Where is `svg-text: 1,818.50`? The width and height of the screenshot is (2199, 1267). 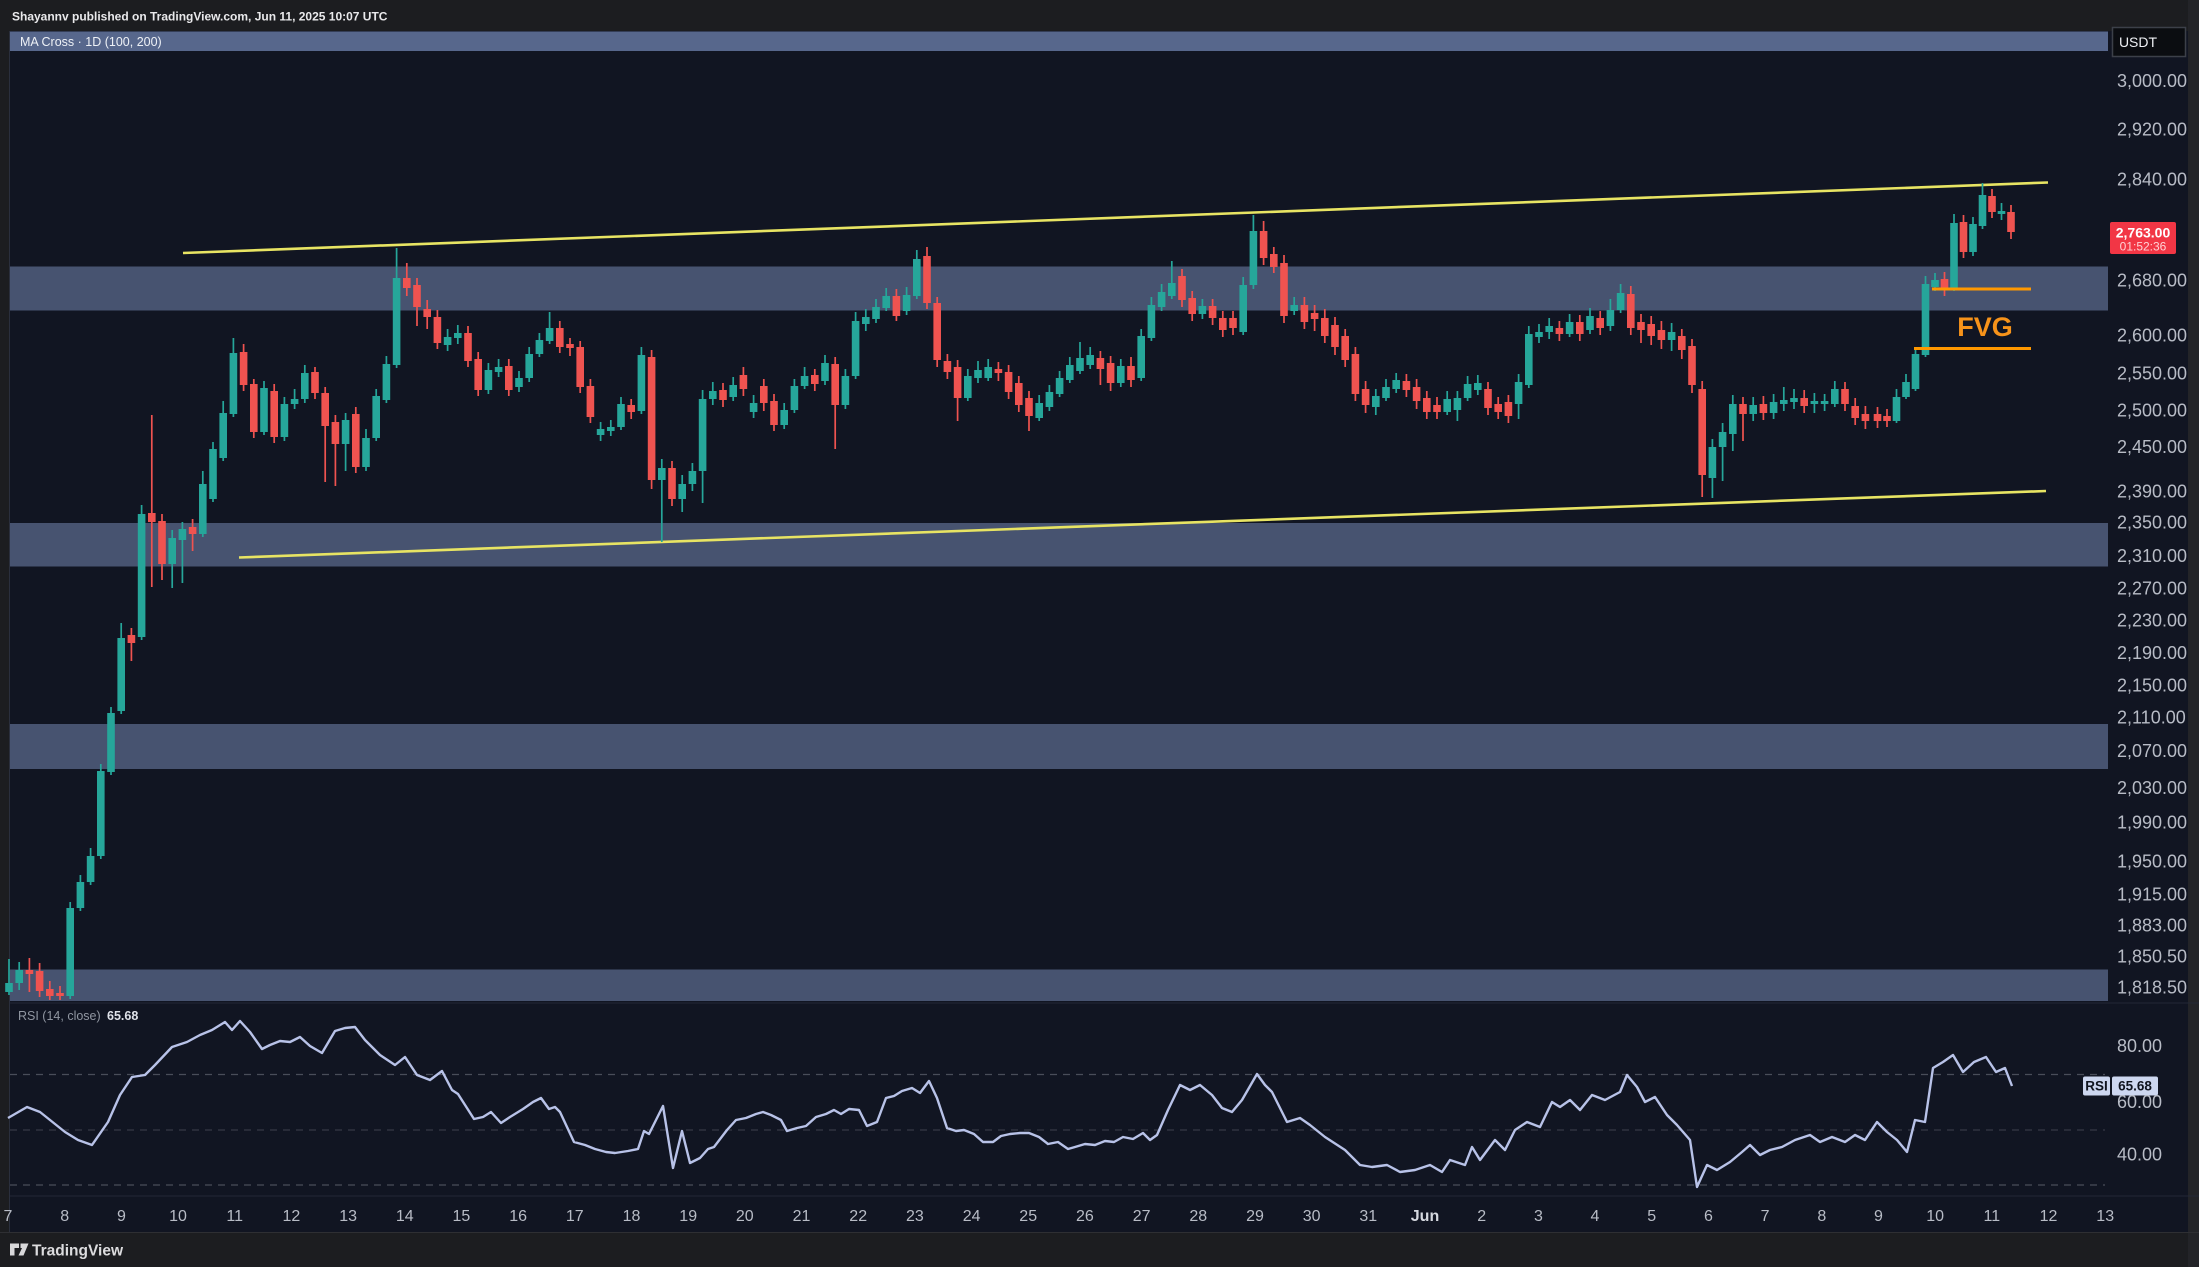
svg-text: 1,818.50 is located at coordinates (2152, 988).